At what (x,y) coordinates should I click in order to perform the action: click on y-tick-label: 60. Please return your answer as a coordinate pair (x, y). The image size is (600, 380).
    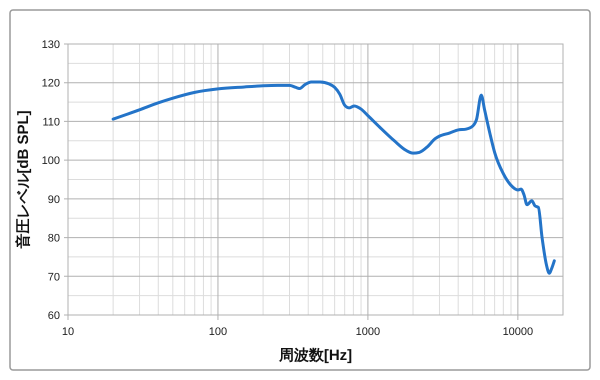
    Looking at the image, I should click on (54, 316).